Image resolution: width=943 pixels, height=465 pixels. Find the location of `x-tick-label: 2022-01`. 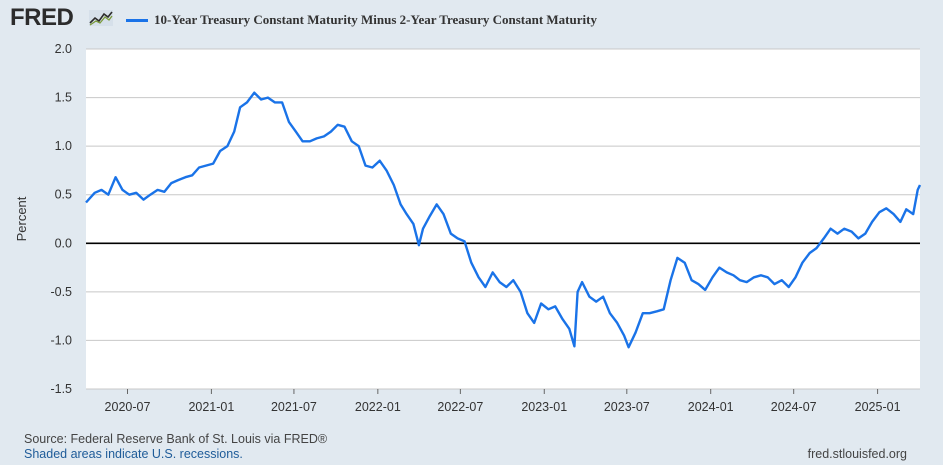

x-tick-label: 2022-01 is located at coordinates (378, 407).